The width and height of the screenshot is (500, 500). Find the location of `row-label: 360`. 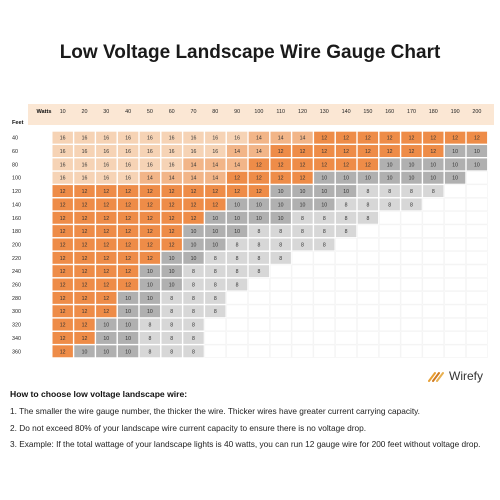

row-label: 360 is located at coordinates (16, 352).